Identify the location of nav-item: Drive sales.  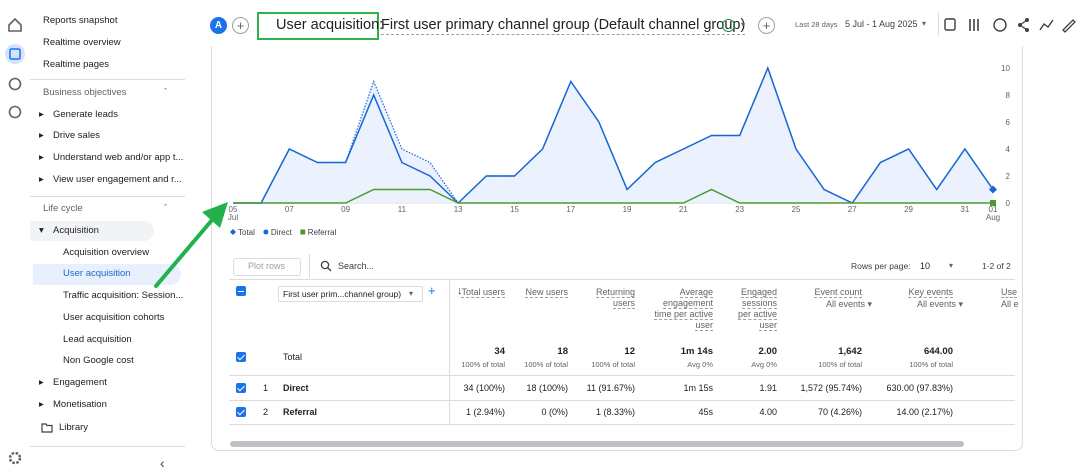
(76, 135).